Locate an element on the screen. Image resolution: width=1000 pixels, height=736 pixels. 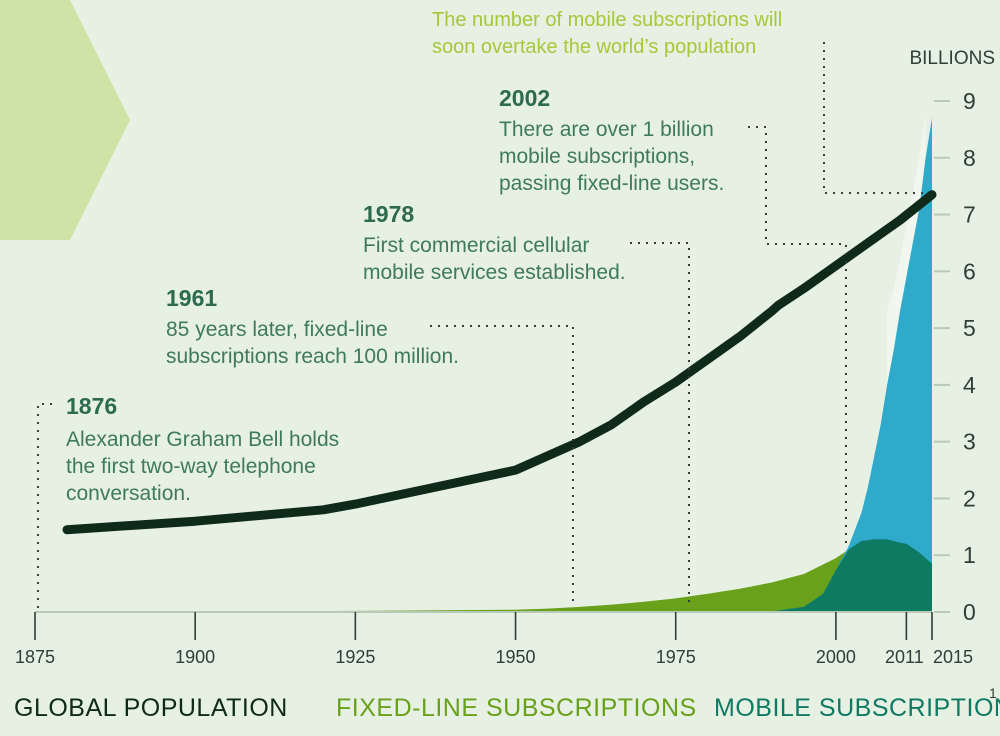
x-tick-label: 2000 is located at coordinates (836, 657).